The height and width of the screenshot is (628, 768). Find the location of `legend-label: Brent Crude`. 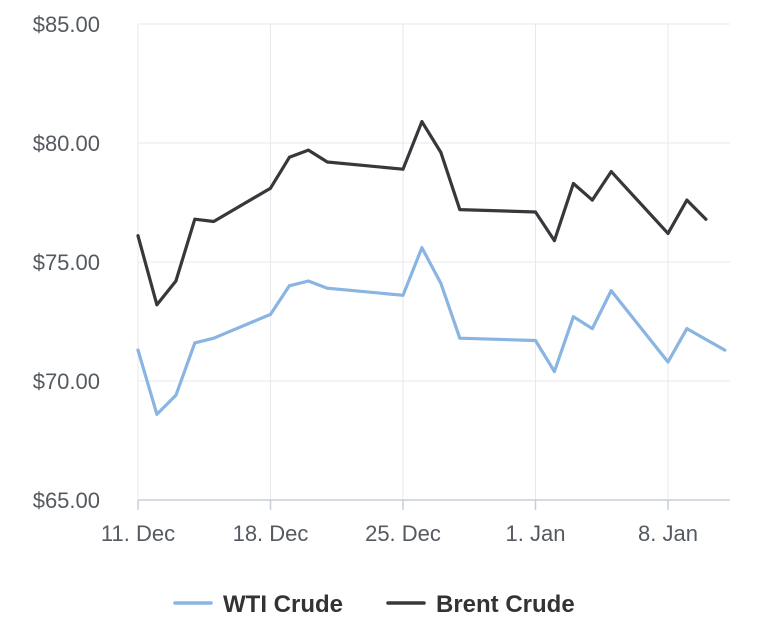

legend-label: Brent Crude is located at coordinates (505, 604).